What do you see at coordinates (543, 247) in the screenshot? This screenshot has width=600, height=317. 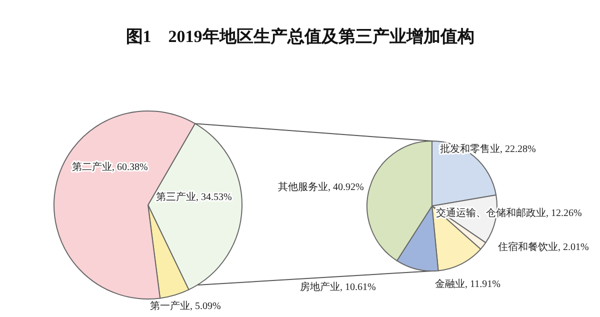 I see `slice-label: 住宿和餐饮业, 2.01%` at bounding box center [543, 247].